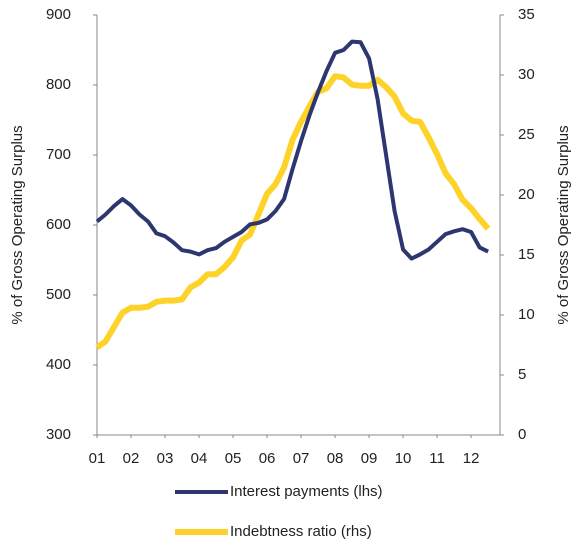 The image size is (576, 544). What do you see at coordinates (403, 458) in the screenshot?
I see `x-tick-label: 10` at bounding box center [403, 458].